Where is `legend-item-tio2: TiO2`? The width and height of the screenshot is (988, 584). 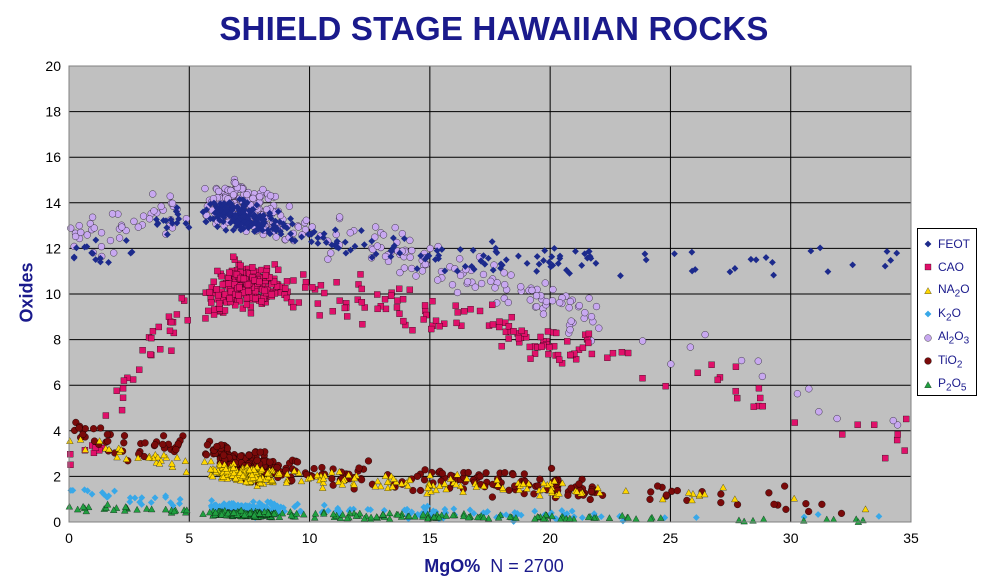
legend-item-tio2: TiO2 is located at coordinates (949, 362).